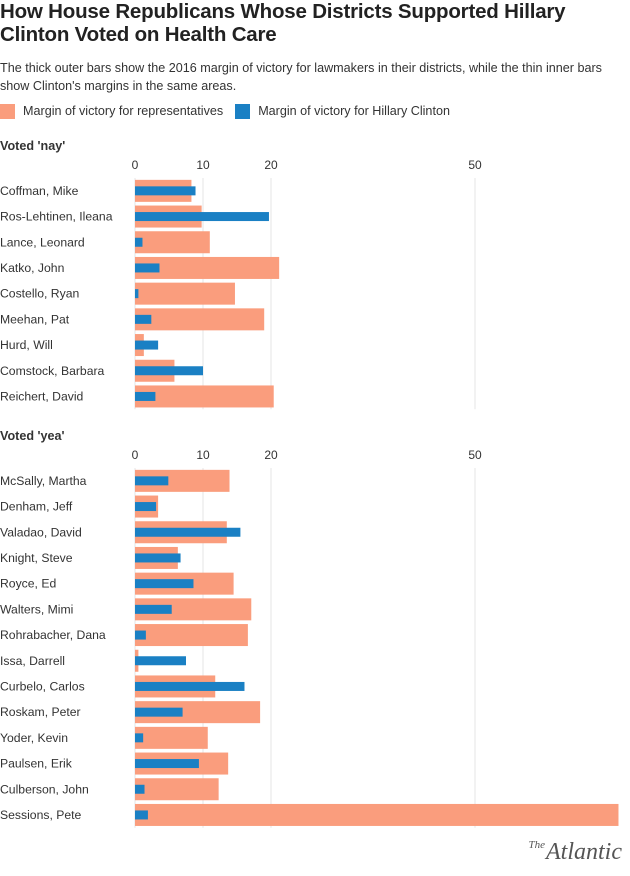 The image size is (630, 876). I want to click on row-label-mcsally-martha: McSally, Martha, so click(43, 481).